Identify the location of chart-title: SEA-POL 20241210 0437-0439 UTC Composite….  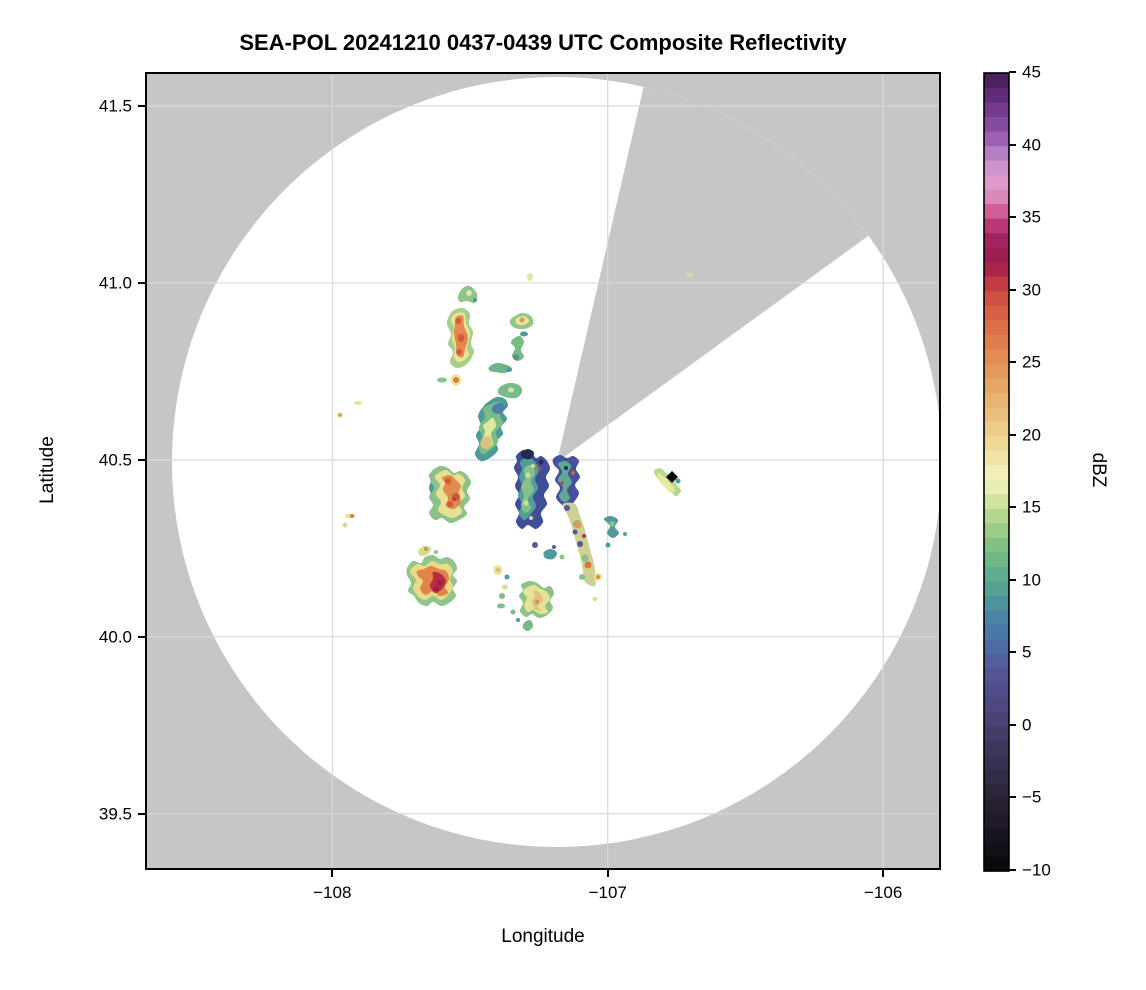
(543, 42).